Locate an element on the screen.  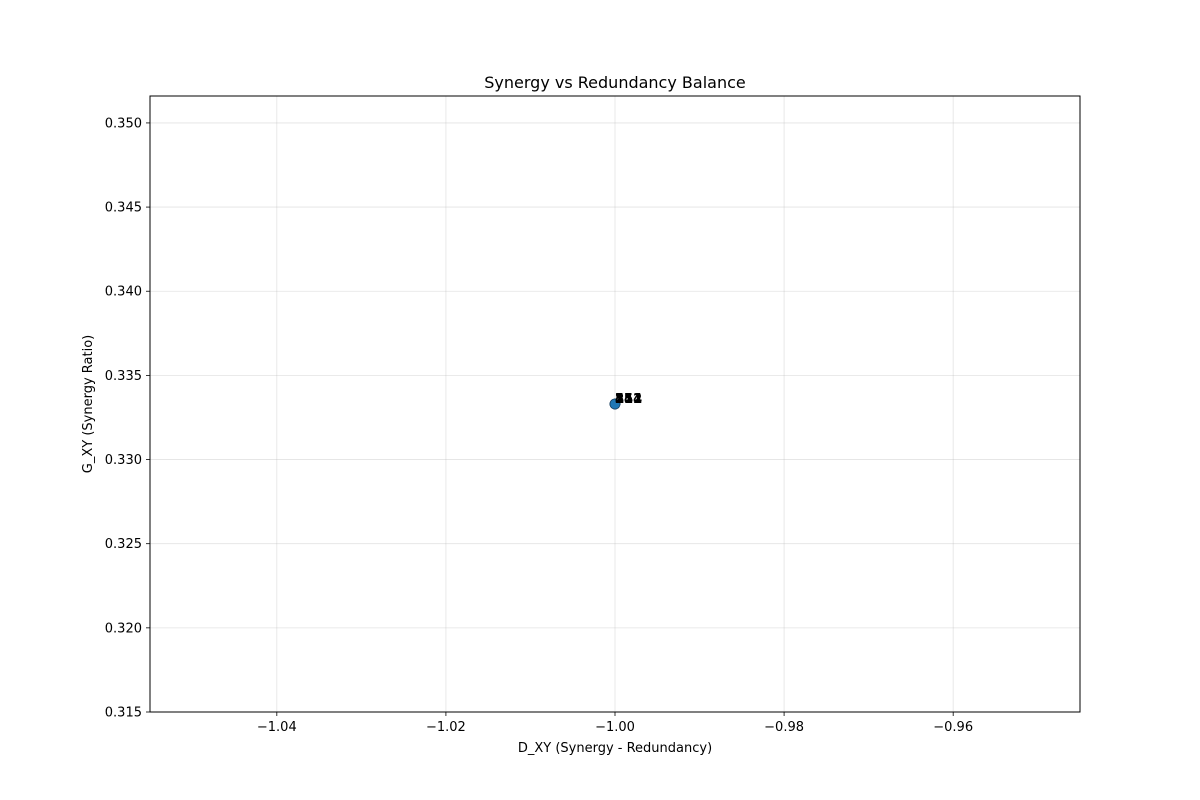
y-tick-label: 0.330 is located at coordinates (123, 460).